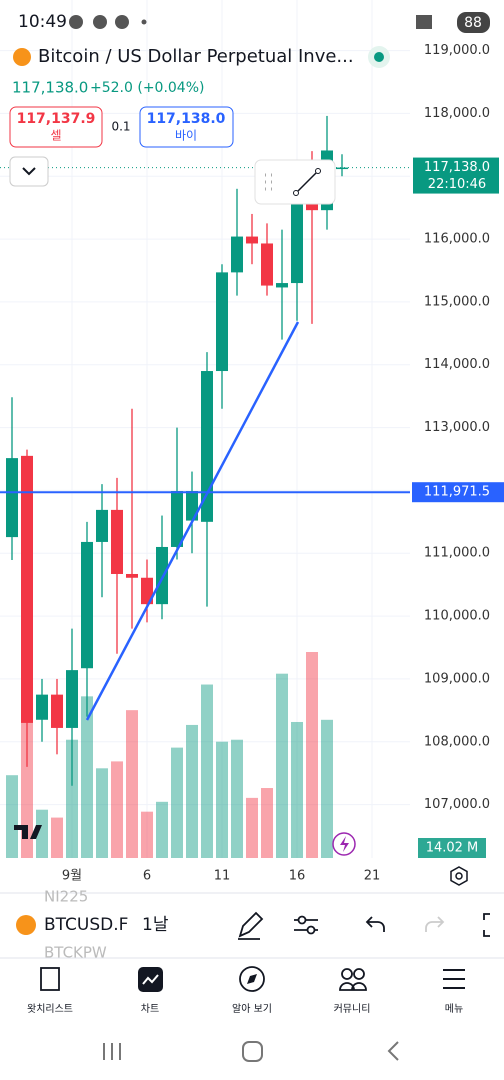 The height and width of the screenshot is (1080, 504). I want to click on battery-level: 88, so click(473, 23).